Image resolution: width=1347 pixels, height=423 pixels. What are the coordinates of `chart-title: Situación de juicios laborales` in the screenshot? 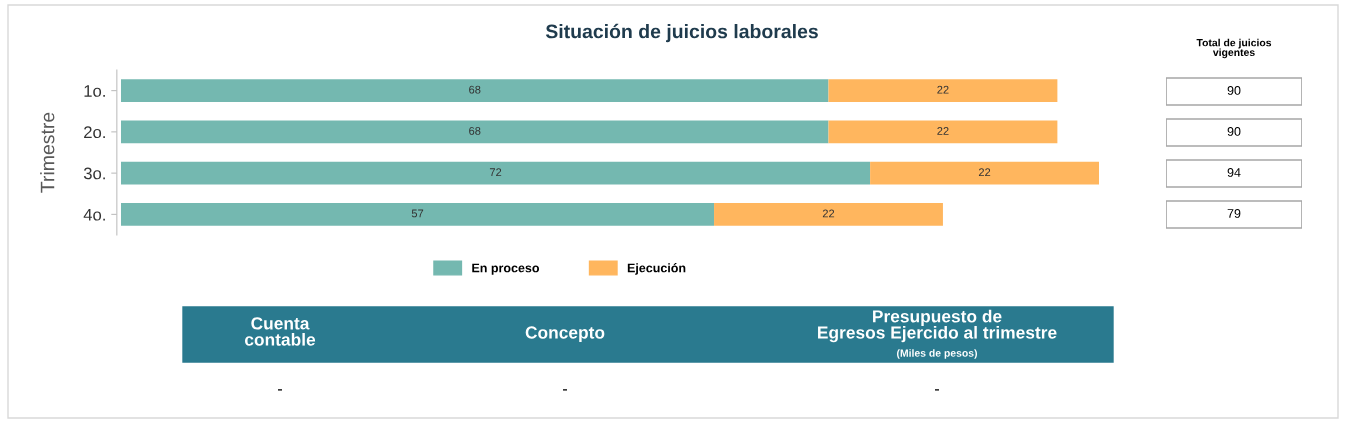 It's located at (681, 33).